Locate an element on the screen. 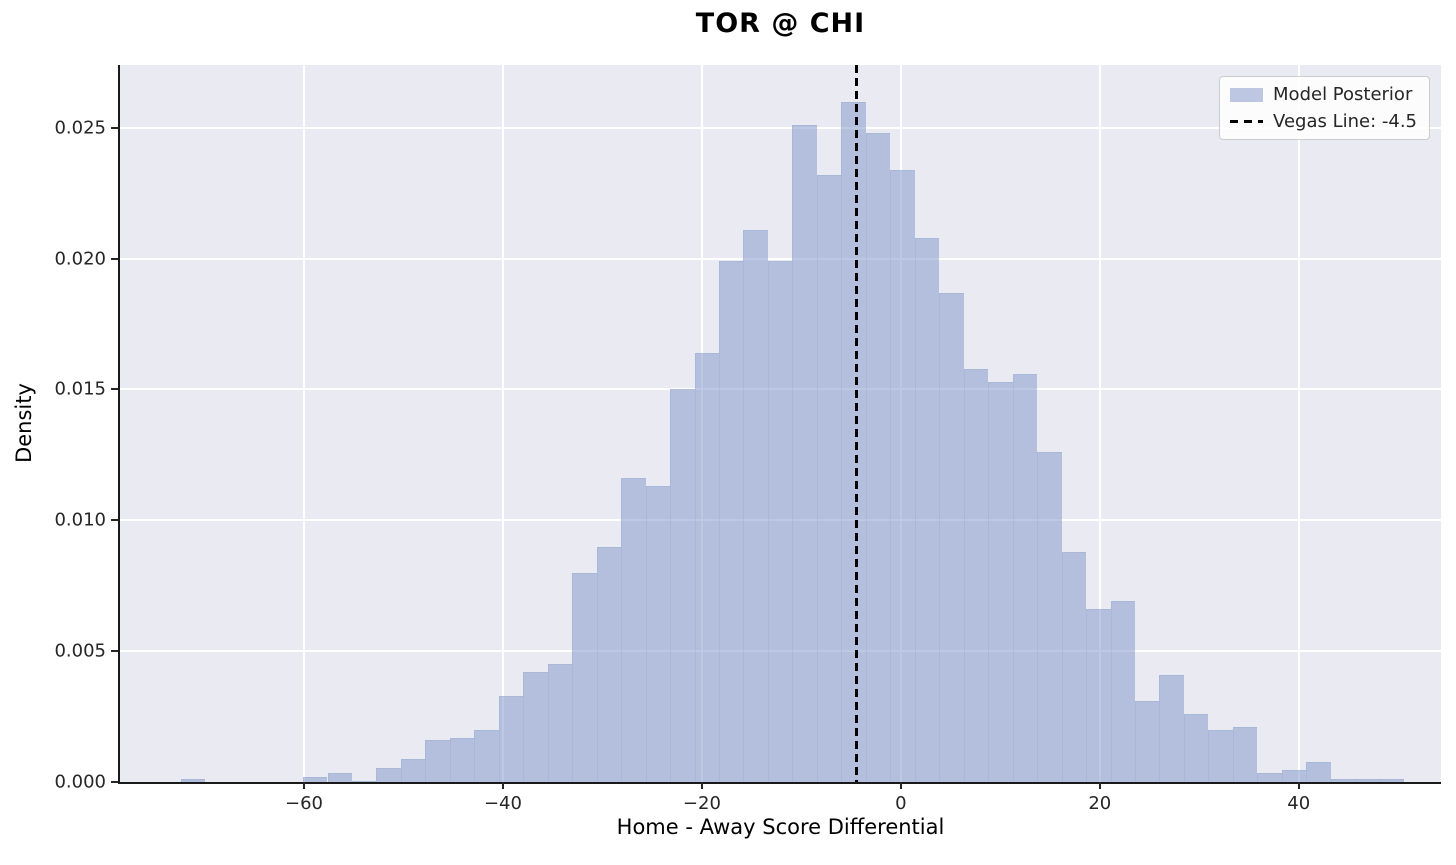 The height and width of the screenshot is (865, 1456). legend-label: Model Posterior is located at coordinates (1343, 94).